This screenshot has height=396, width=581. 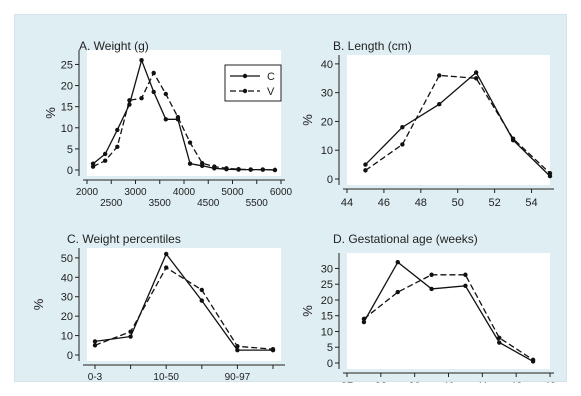 What do you see at coordinates (531, 203) in the screenshot?
I see `x-tick-label: 54` at bounding box center [531, 203].